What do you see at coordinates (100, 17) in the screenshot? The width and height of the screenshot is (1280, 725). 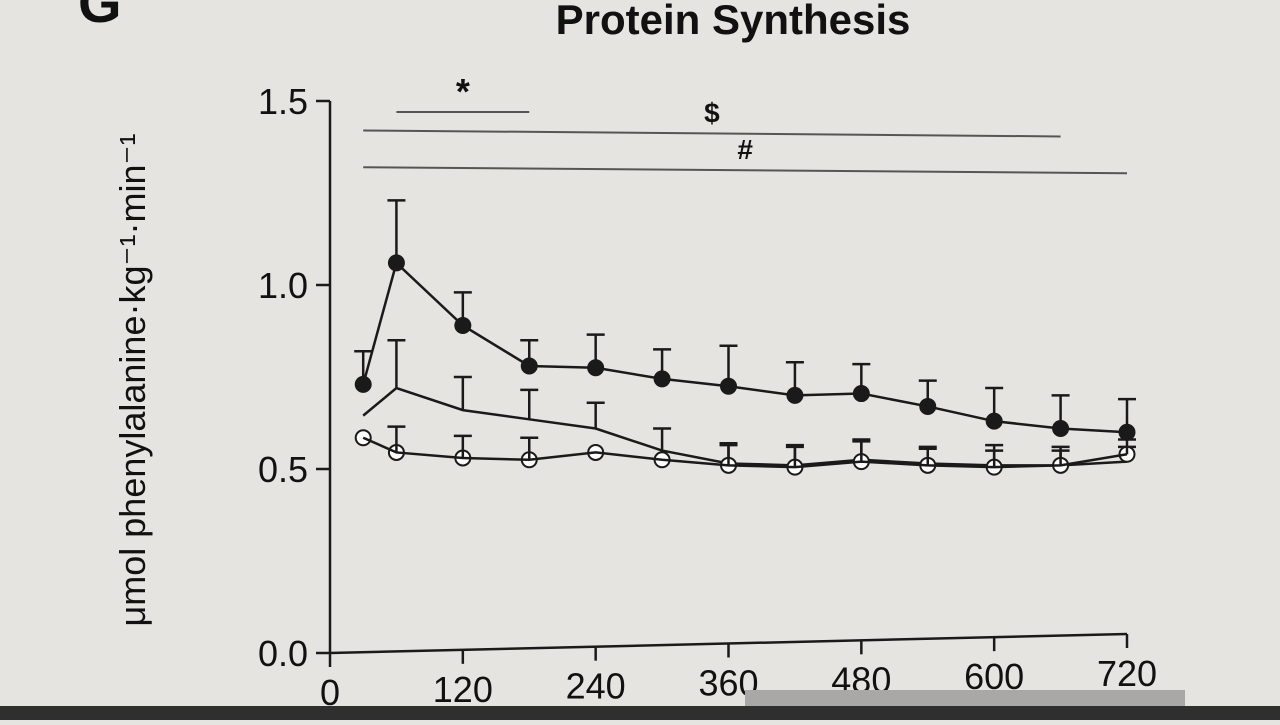 I see `panel-letter: G` at bounding box center [100, 17].